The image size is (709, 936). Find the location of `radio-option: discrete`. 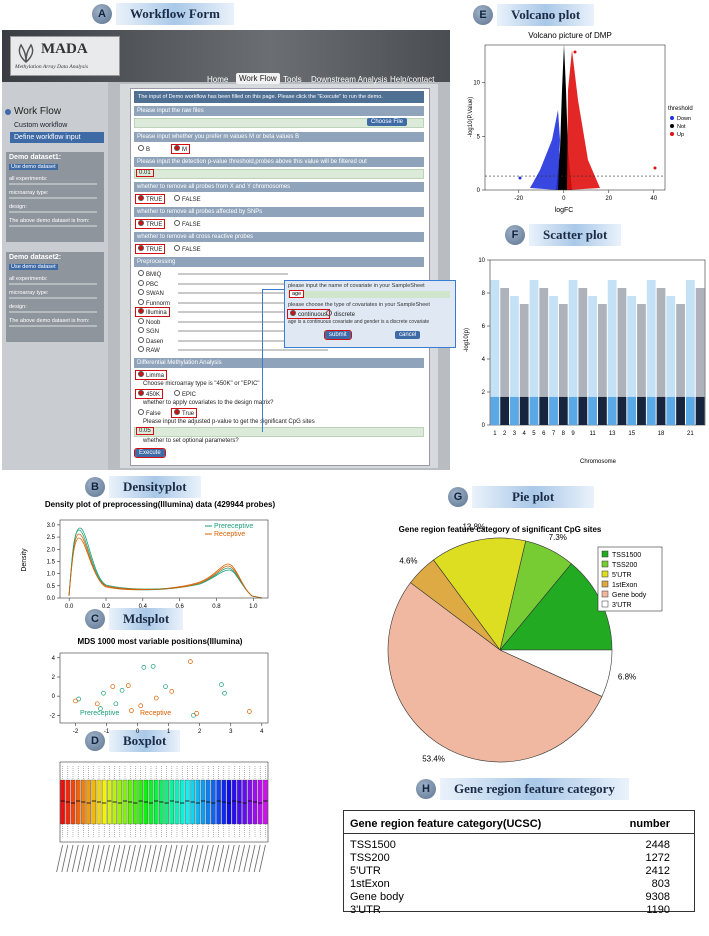

radio-option: discrete is located at coordinates (340, 314).